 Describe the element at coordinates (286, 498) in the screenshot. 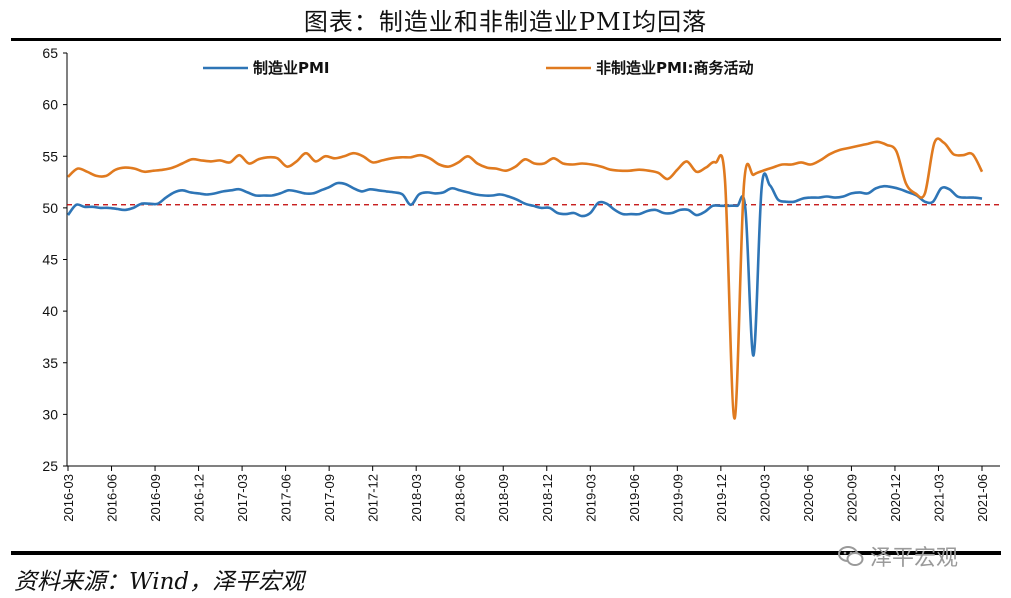

I see `x-tick-label: 2017-06` at that location.